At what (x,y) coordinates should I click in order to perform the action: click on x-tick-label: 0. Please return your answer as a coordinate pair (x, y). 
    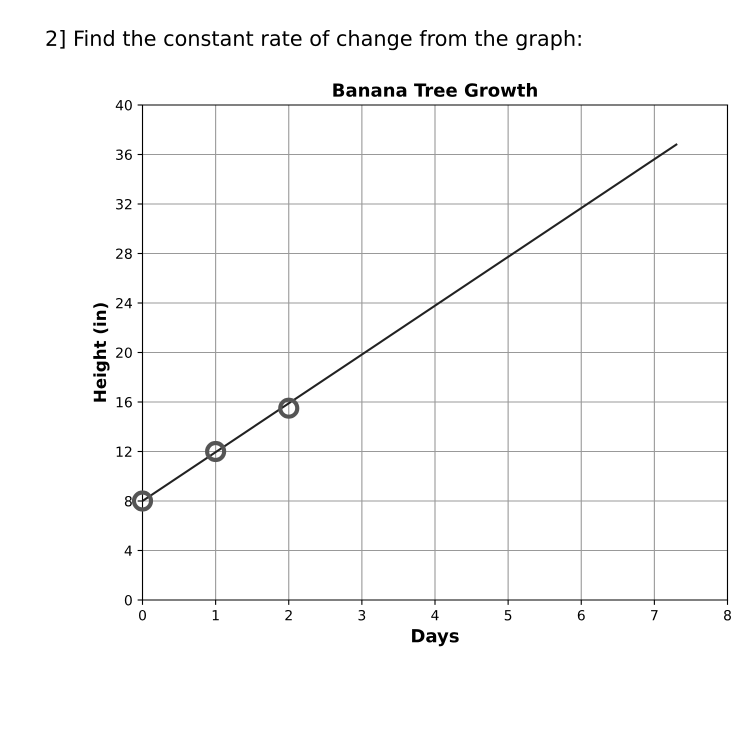
    Looking at the image, I should click on (142, 615).